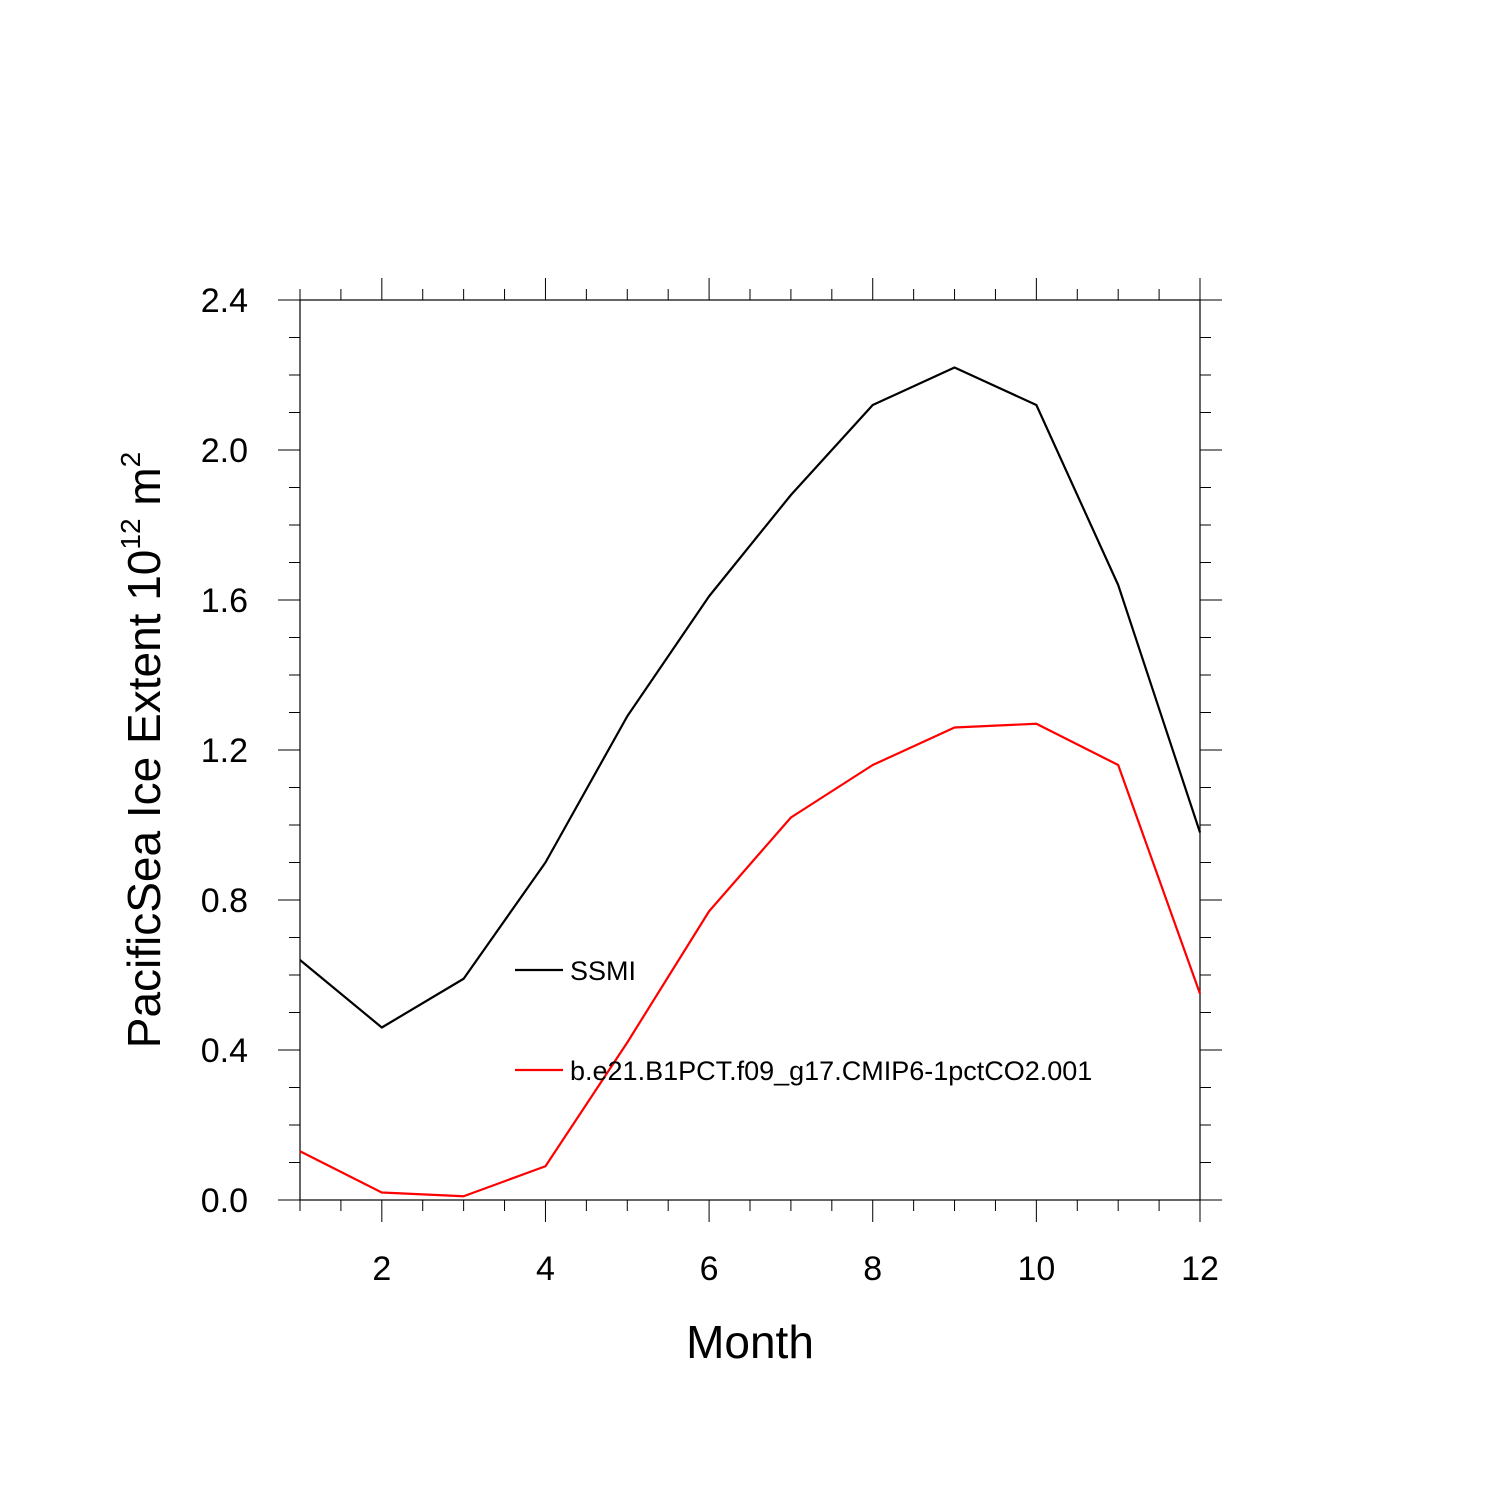 This screenshot has height=1500, width=1500. What do you see at coordinates (1200, 1269) in the screenshot?
I see `x-tick-label: 12` at bounding box center [1200, 1269].